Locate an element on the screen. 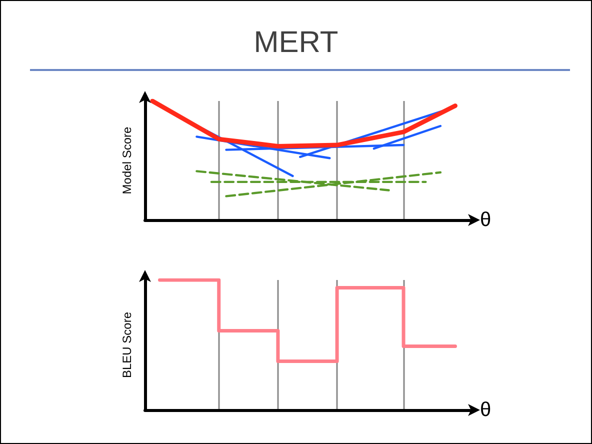  chart-title: MERT is located at coordinates (296, 43).